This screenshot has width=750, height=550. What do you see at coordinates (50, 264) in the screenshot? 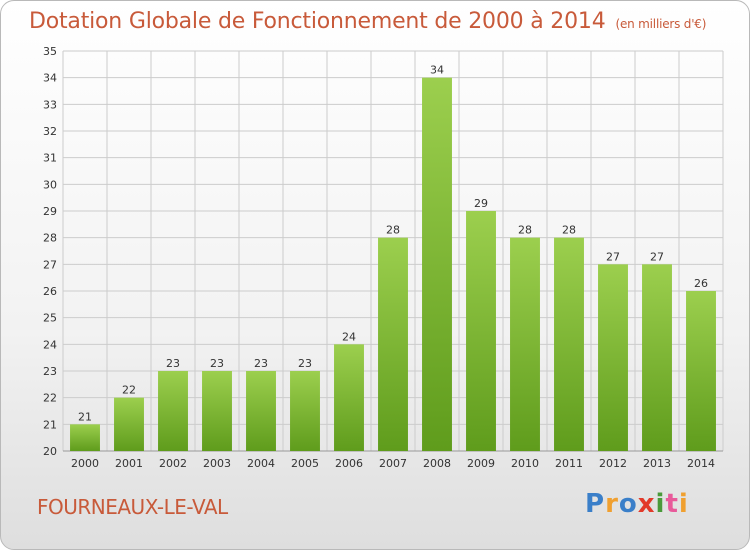
I see `y-tick-label: 27` at bounding box center [50, 264].